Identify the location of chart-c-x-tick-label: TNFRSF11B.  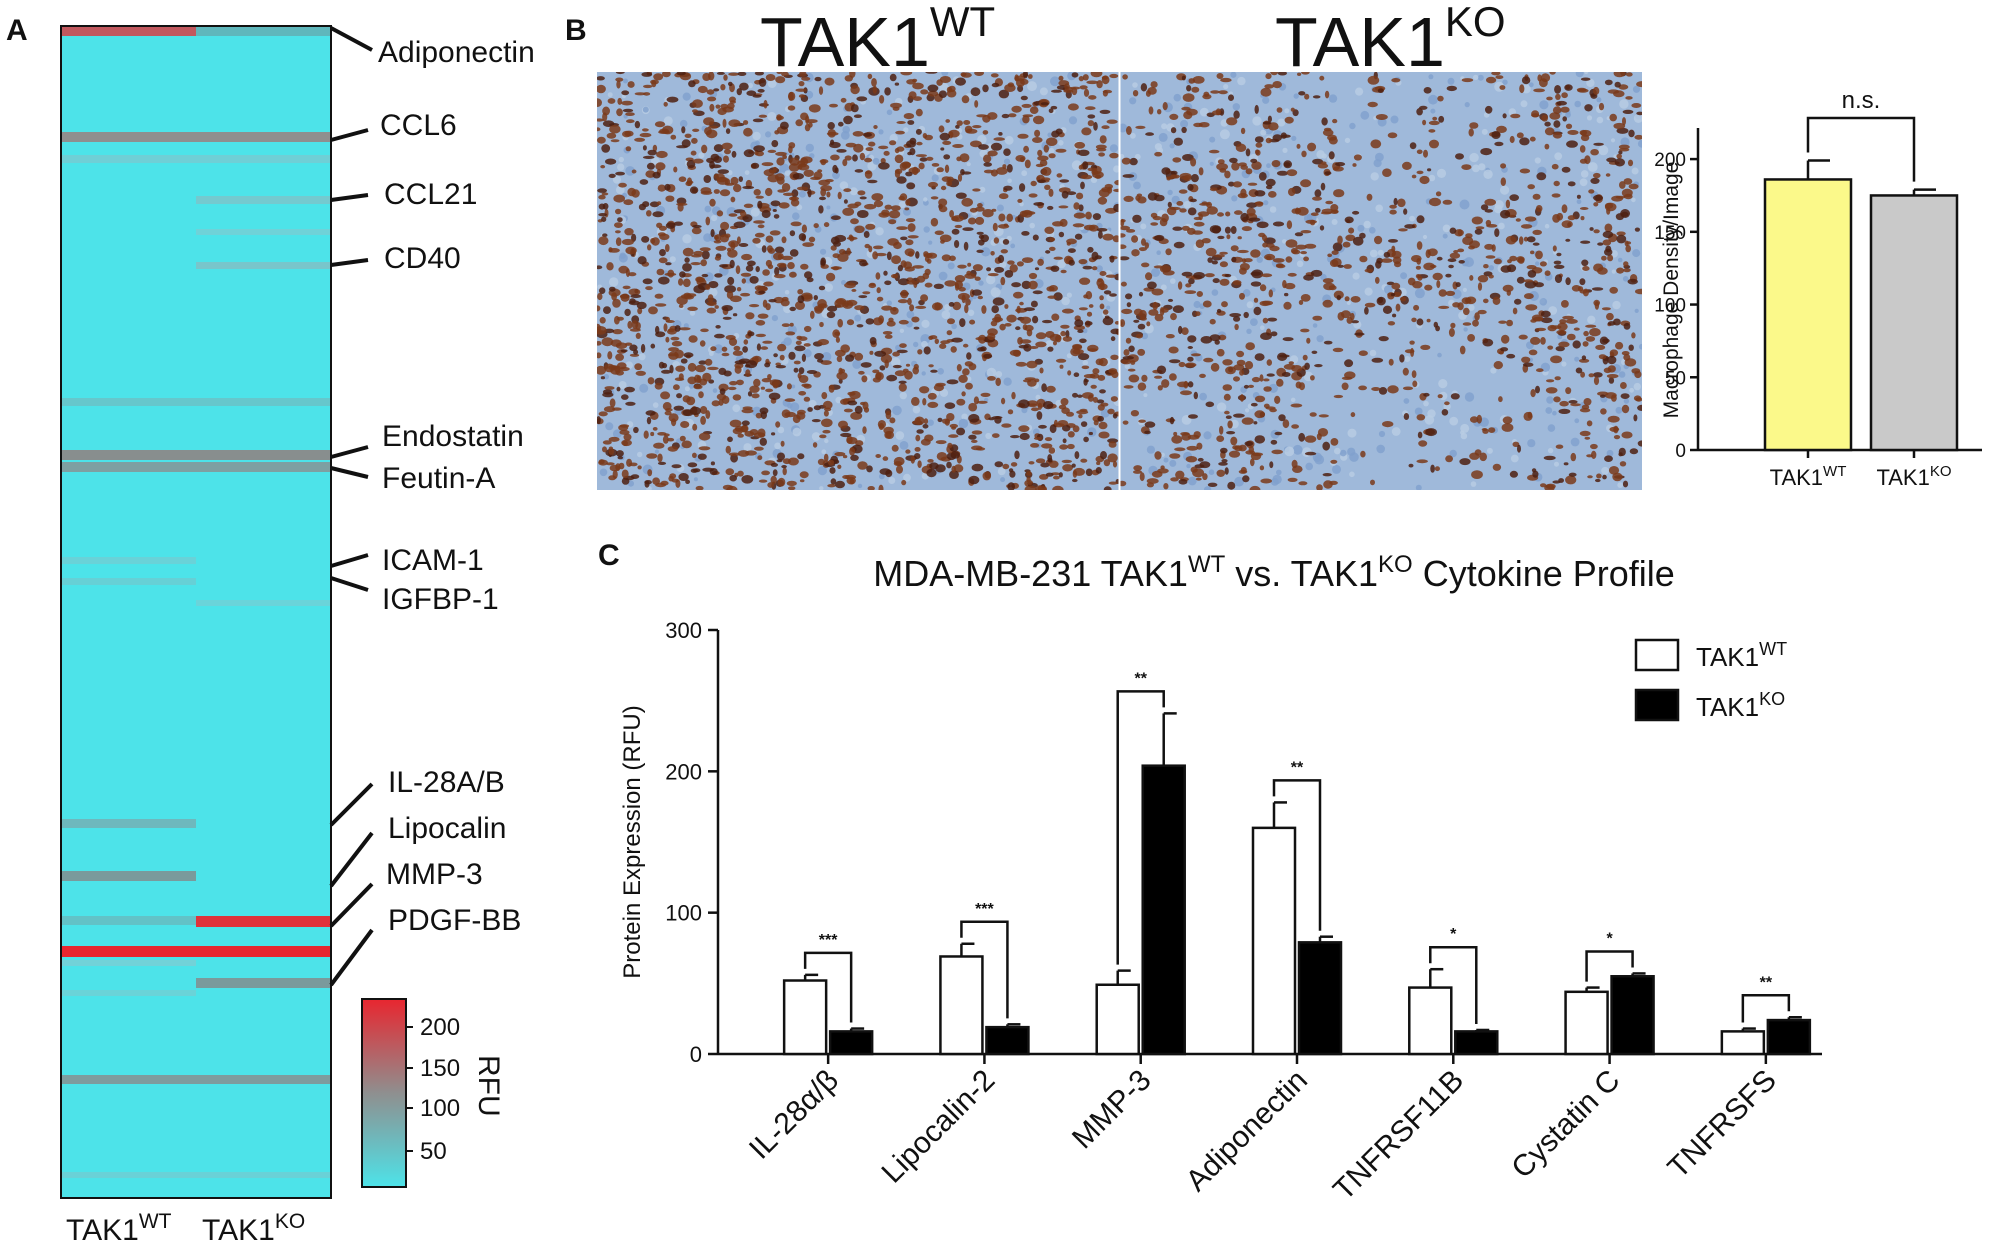
(1398, 1135).